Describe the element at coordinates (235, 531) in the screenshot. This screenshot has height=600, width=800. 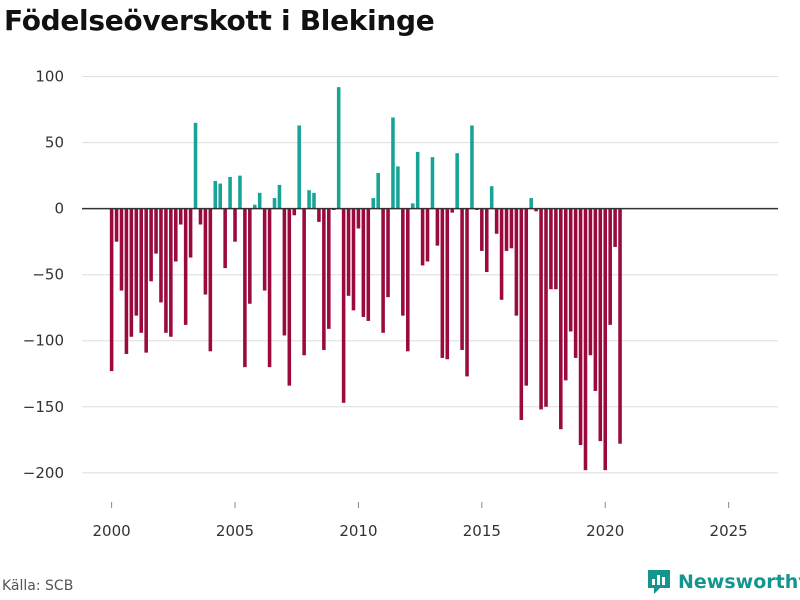
I see `x-tick-label: 2005` at that location.